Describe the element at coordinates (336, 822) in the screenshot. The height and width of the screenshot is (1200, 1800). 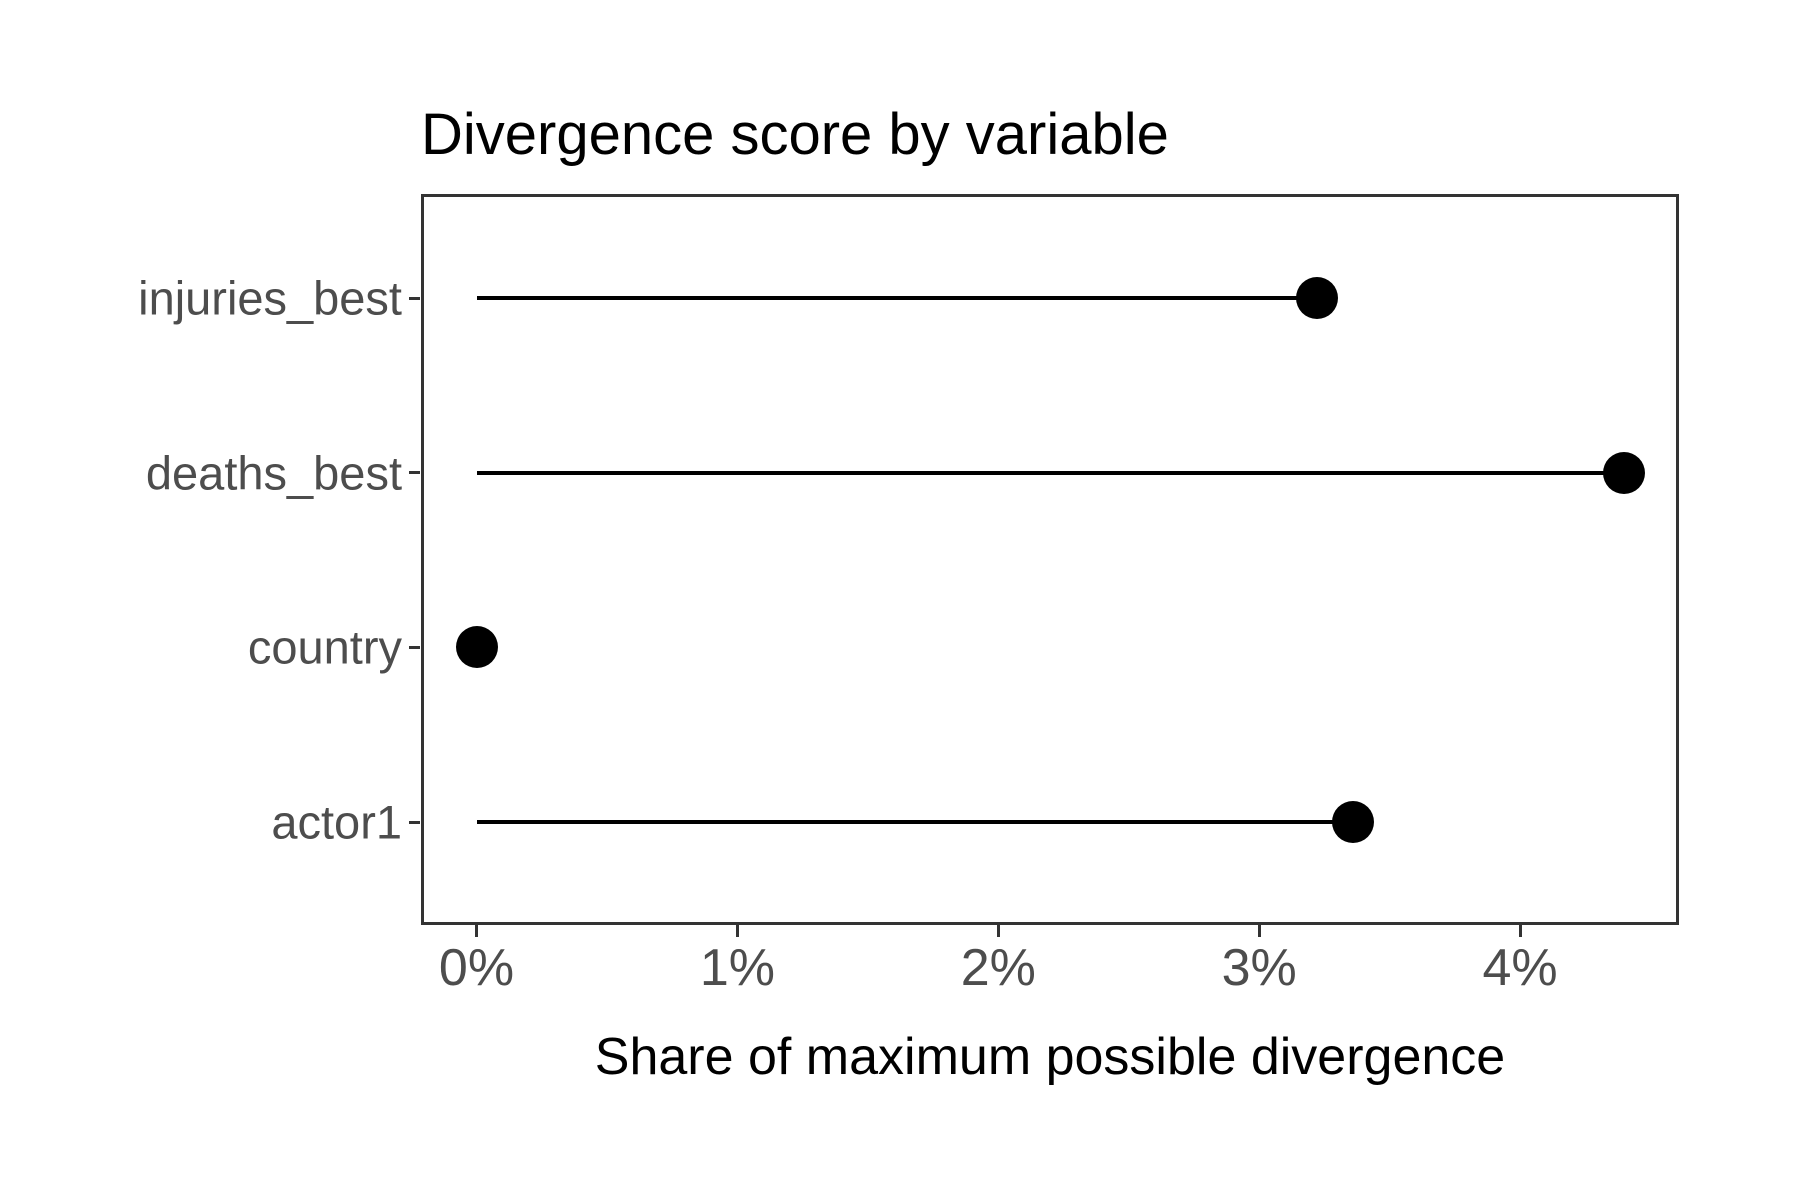
I see `y-axis-label: actor1` at that location.